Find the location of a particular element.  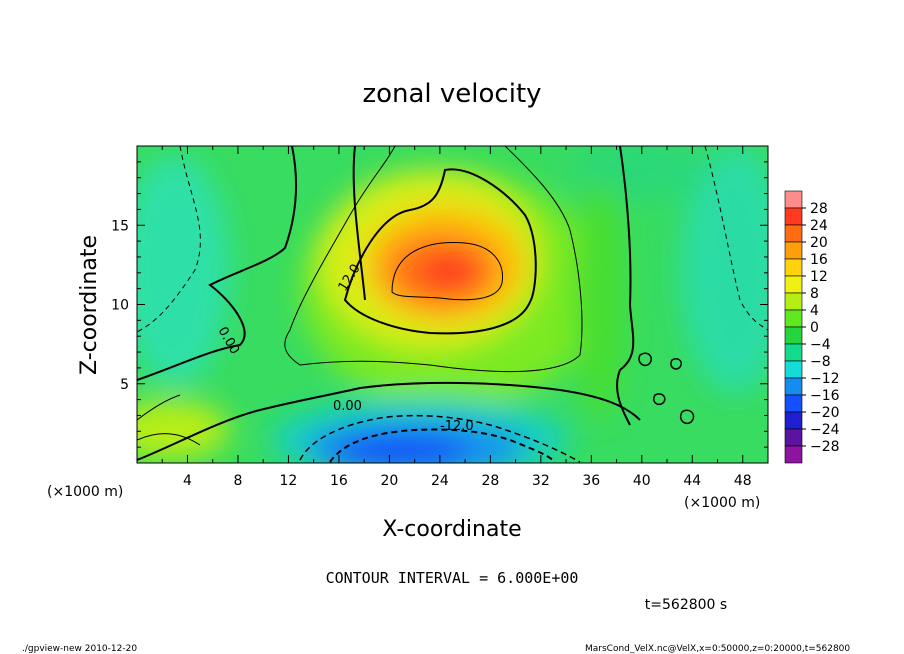

warm-region-peak is located at coordinates (448, 272).